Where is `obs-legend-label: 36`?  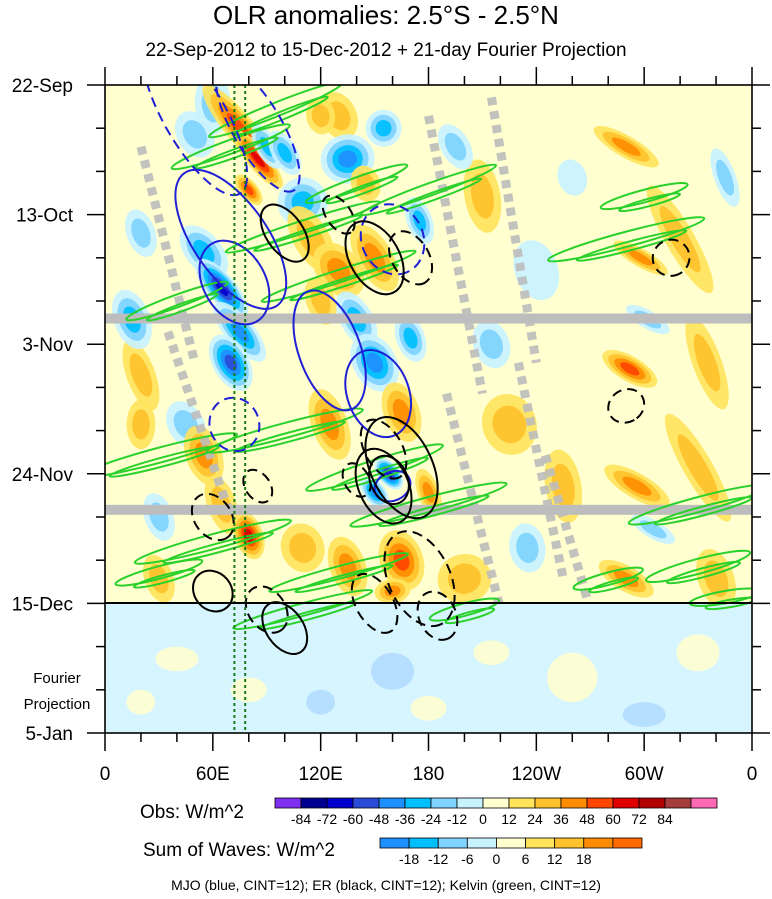
obs-legend-label: 36 is located at coordinates (561, 819).